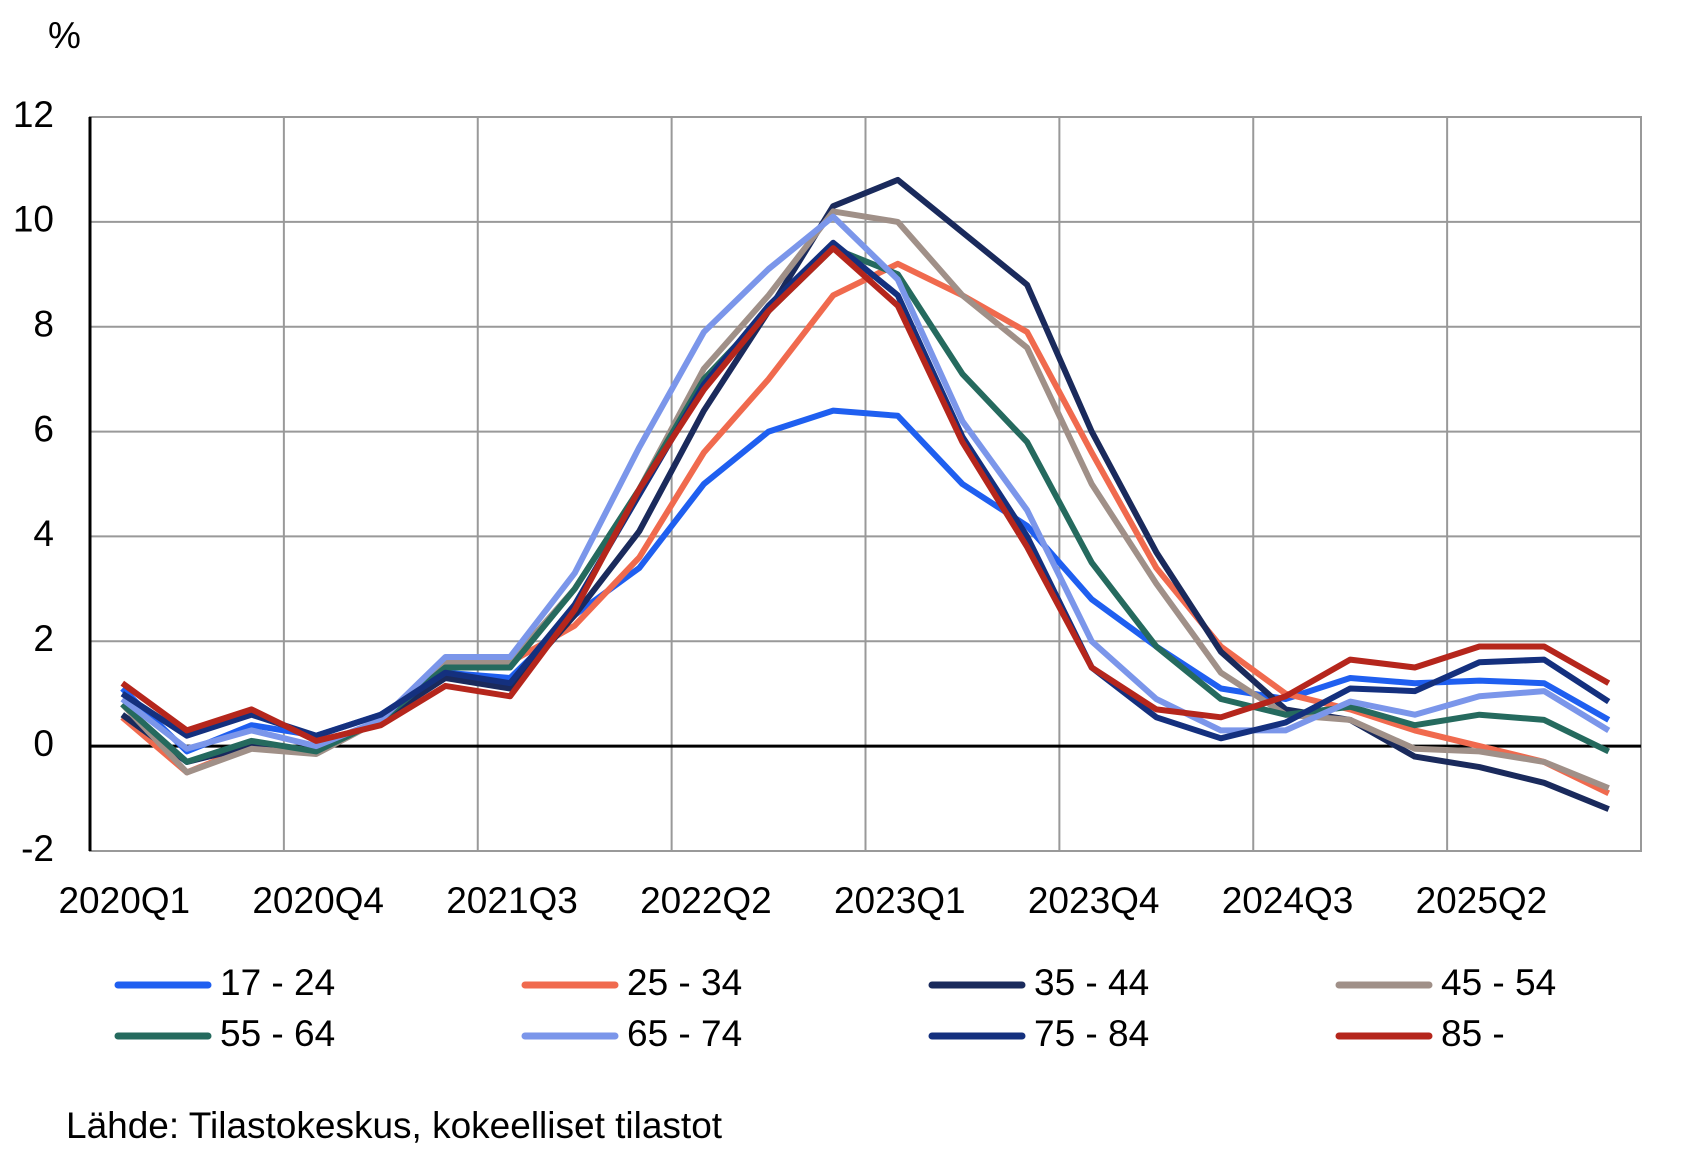  What do you see at coordinates (33, 114) in the screenshot?
I see `y-tick-label: 12` at bounding box center [33, 114].